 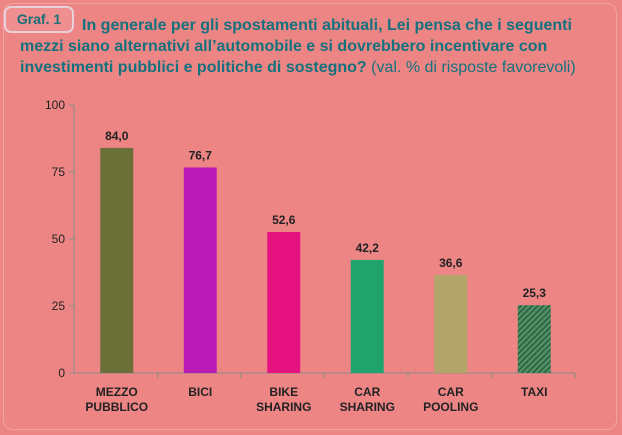 What do you see at coordinates (61, 373) in the screenshot?
I see `y-tick-label: 0` at bounding box center [61, 373].